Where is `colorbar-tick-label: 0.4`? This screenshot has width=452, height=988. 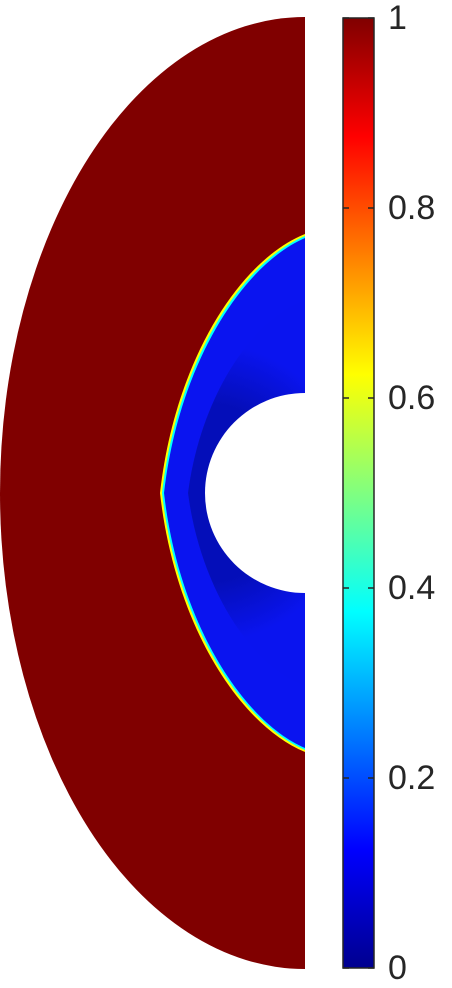 colorbar-tick-label: 0.4 is located at coordinates (411, 588).